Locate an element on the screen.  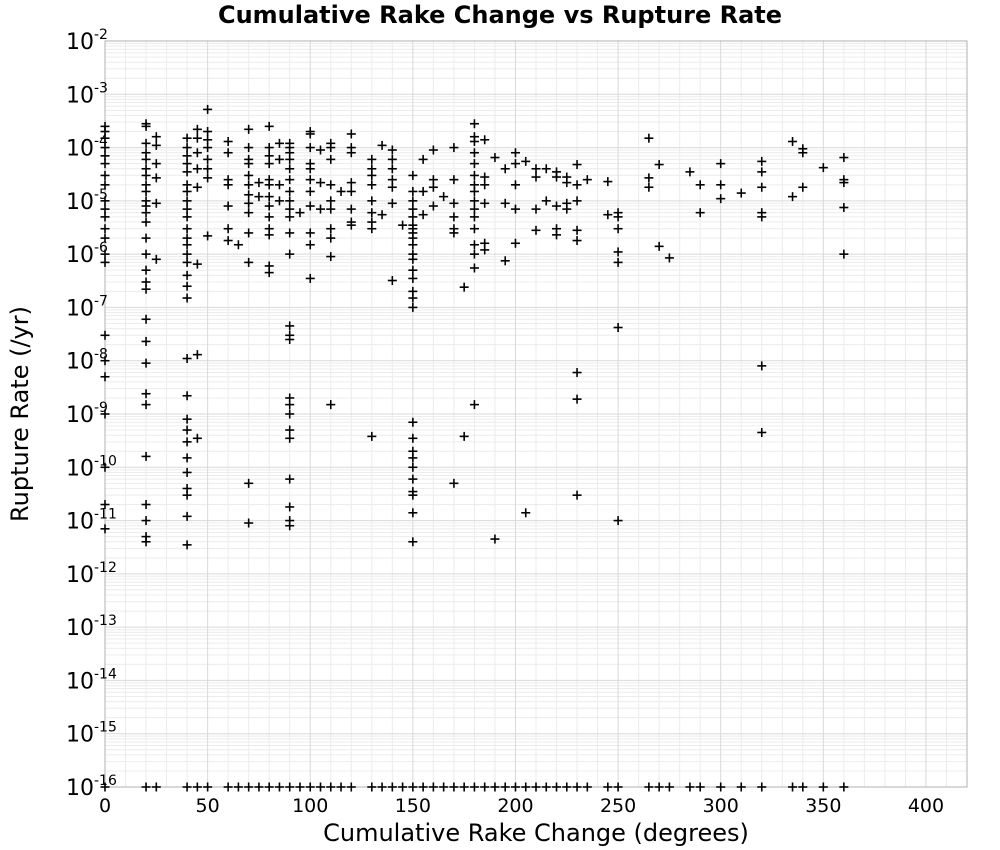
y-tick-label: 10-10 is located at coordinates (91, 467).